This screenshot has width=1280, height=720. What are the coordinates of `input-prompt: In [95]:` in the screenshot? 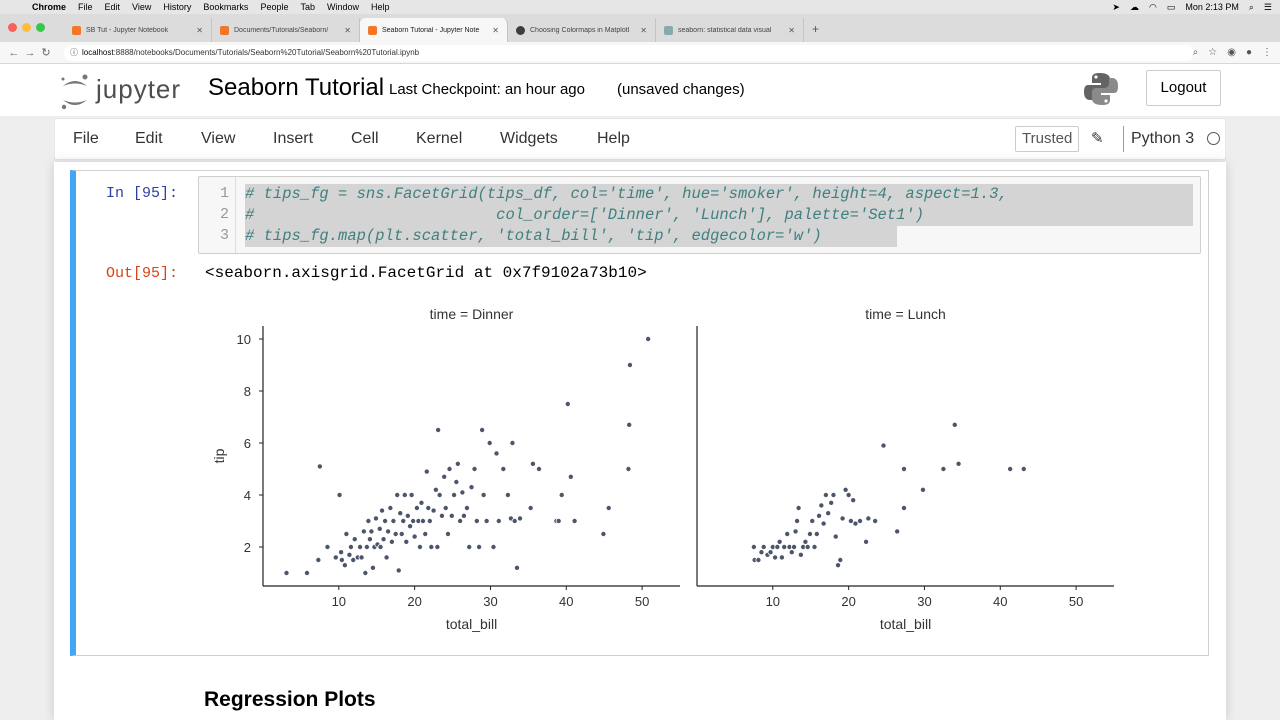 It's located at (142, 193).